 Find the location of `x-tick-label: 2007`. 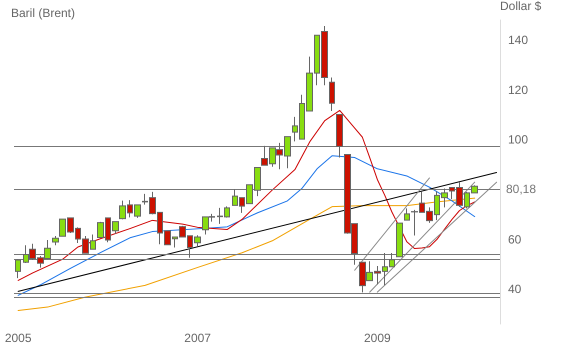

x-tick-label: 2007 is located at coordinates (198, 338).